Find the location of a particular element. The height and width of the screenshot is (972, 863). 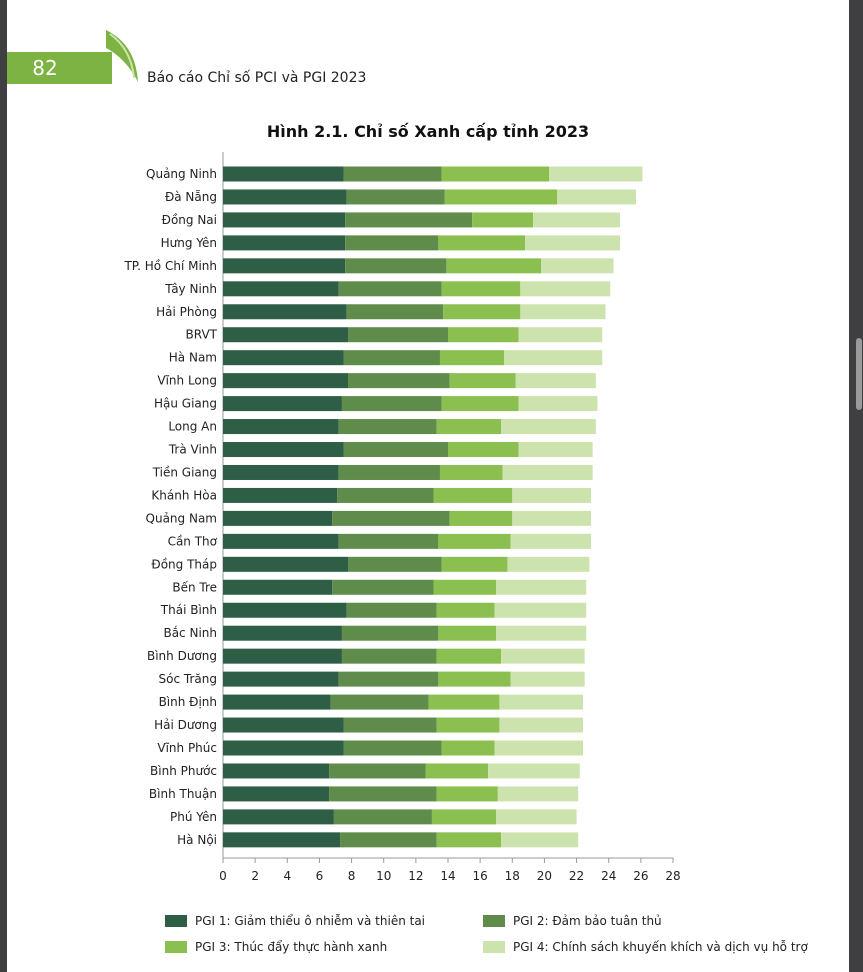

x-tick-label: 6 is located at coordinates (320, 876).